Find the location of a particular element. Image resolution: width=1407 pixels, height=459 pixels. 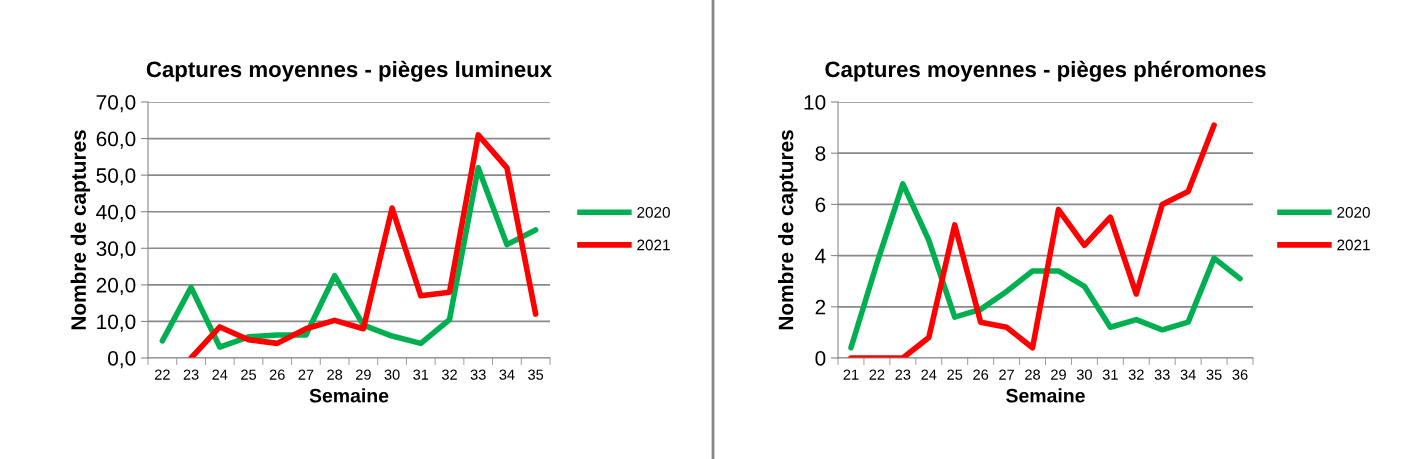

y-tick-label: 0 is located at coordinates (820, 358).